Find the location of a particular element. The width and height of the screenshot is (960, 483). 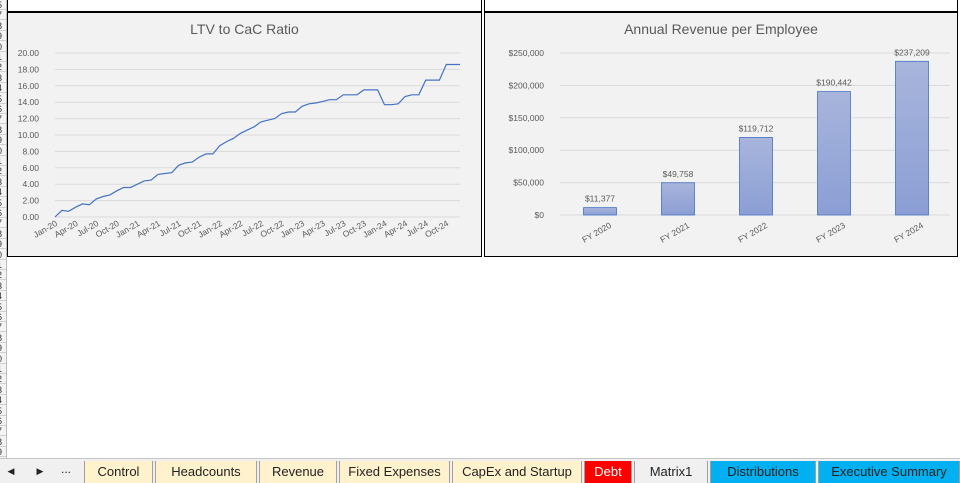

prev-sheet-button: ◀ is located at coordinates (11, 471).